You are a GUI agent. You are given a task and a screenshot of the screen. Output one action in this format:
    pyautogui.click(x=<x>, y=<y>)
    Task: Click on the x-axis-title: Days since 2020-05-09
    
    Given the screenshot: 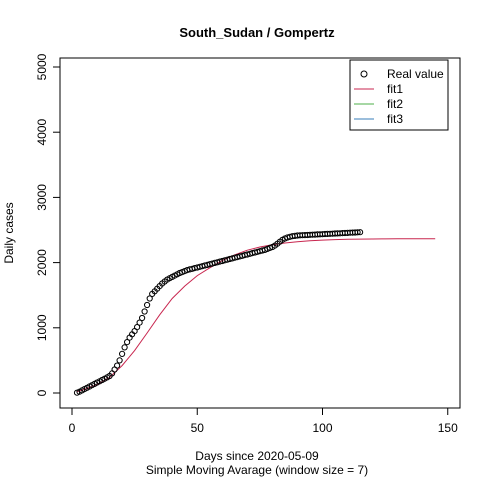 What is the action you would take?
    pyautogui.click(x=257, y=456)
    